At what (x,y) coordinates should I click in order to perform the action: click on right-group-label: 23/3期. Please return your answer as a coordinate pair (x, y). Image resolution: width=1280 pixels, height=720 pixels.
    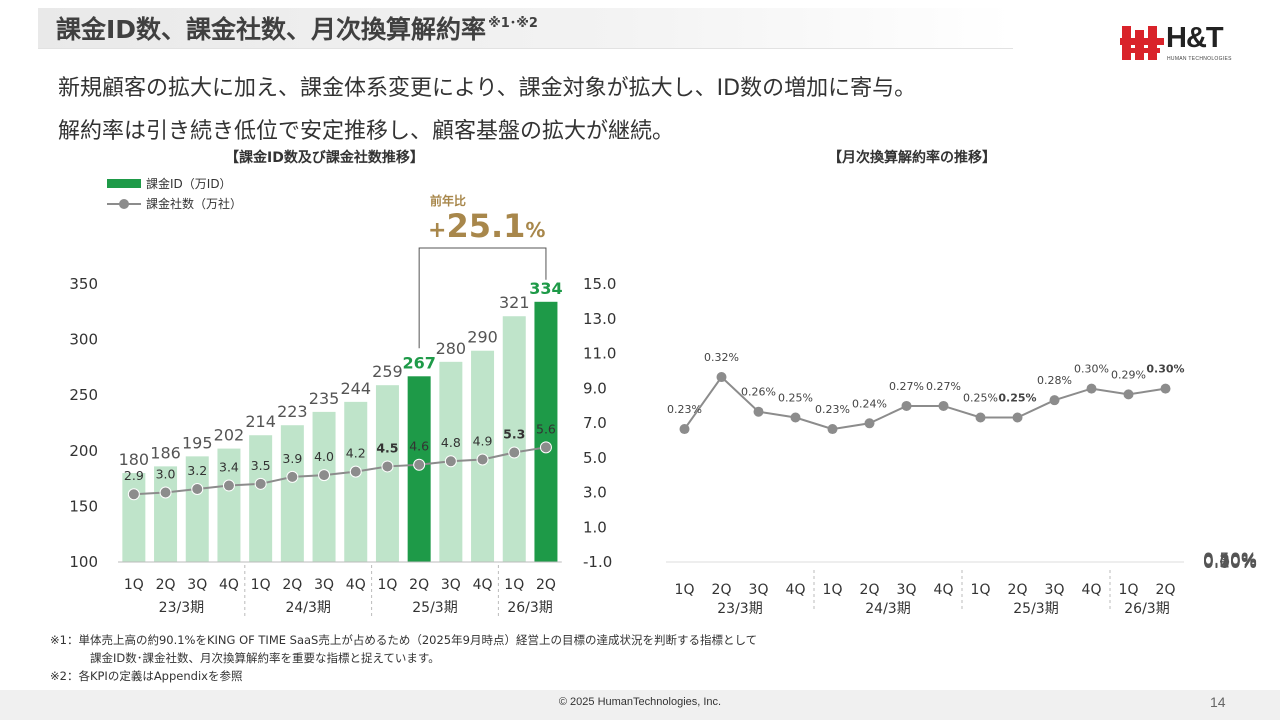
    Looking at the image, I should click on (739, 609).